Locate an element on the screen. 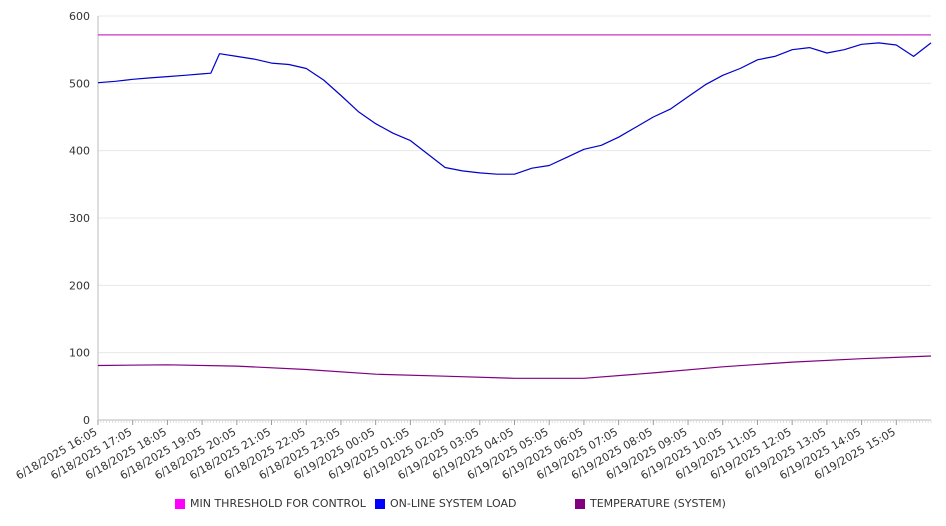 The width and height of the screenshot is (946, 526). y-tick-label-400: 400 is located at coordinates (79, 151).